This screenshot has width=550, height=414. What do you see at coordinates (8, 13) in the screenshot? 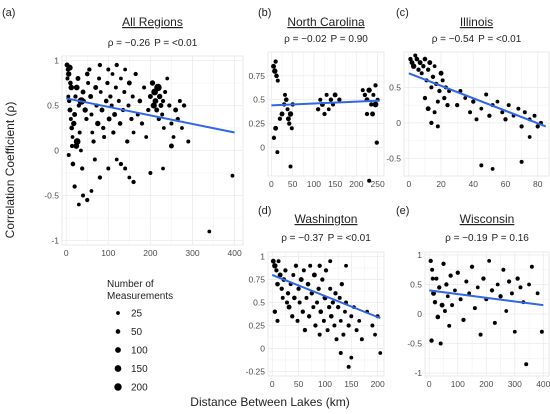
I see `panel-label: (a)` at bounding box center [8, 13].